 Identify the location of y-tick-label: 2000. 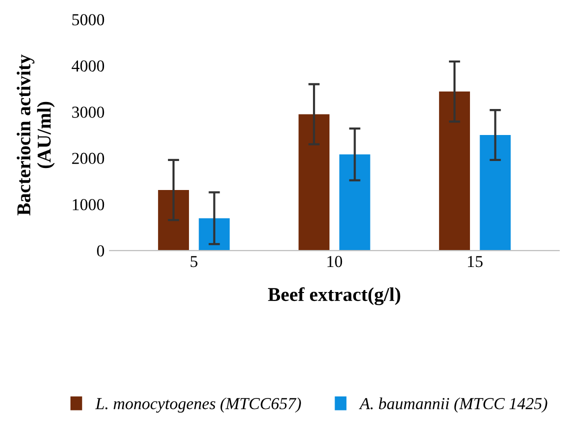
(88, 158).